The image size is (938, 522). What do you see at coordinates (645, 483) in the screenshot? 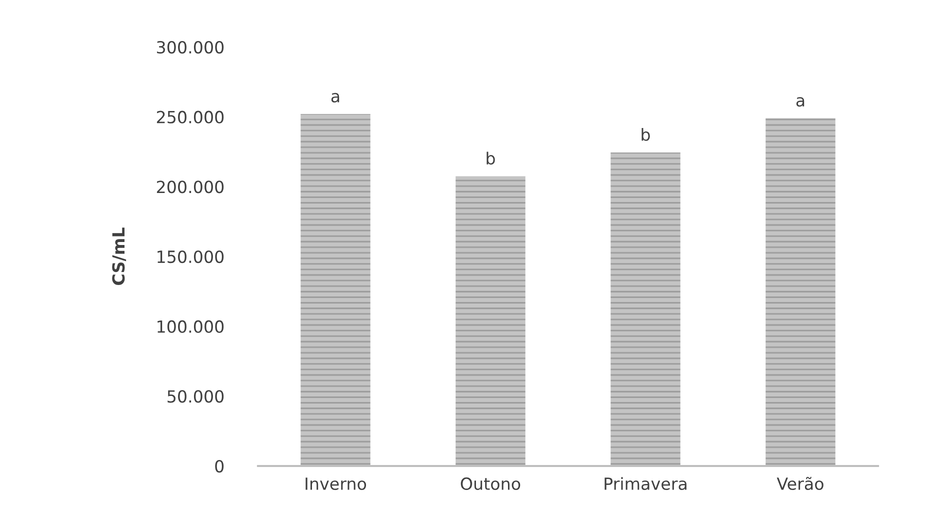
I see `x-tick-label: Primavera` at bounding box center [645, 483].